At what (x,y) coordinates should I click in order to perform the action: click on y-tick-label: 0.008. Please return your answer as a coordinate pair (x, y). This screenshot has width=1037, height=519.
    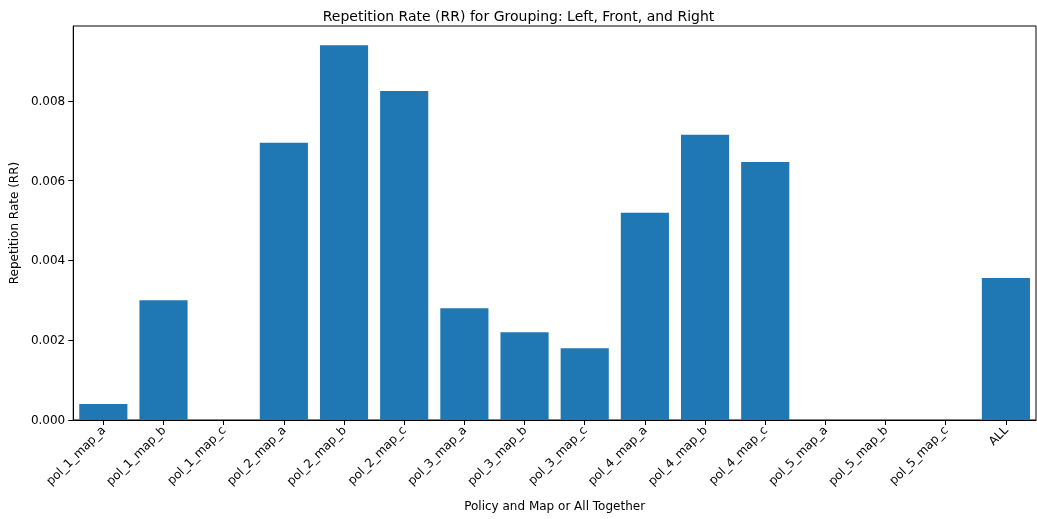
    Looking at the image, I should click on (48, 100).